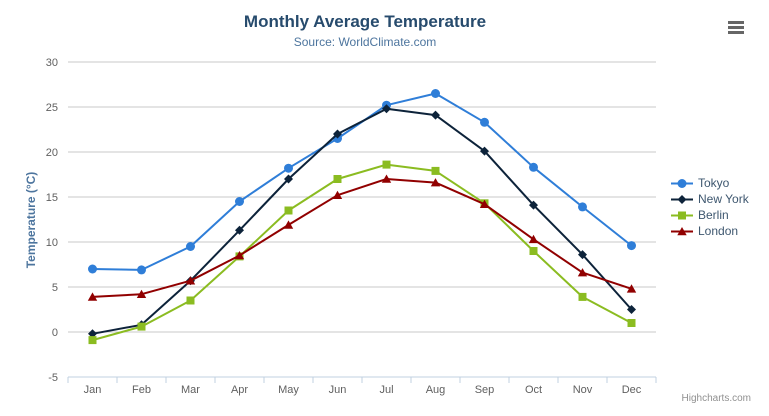 The width and height of the screenshot is (769, 416). What do you see at coordinates (52, 198) in the screenshot?
I see `y-axis-label: 15` at bounding box center [52, 198].